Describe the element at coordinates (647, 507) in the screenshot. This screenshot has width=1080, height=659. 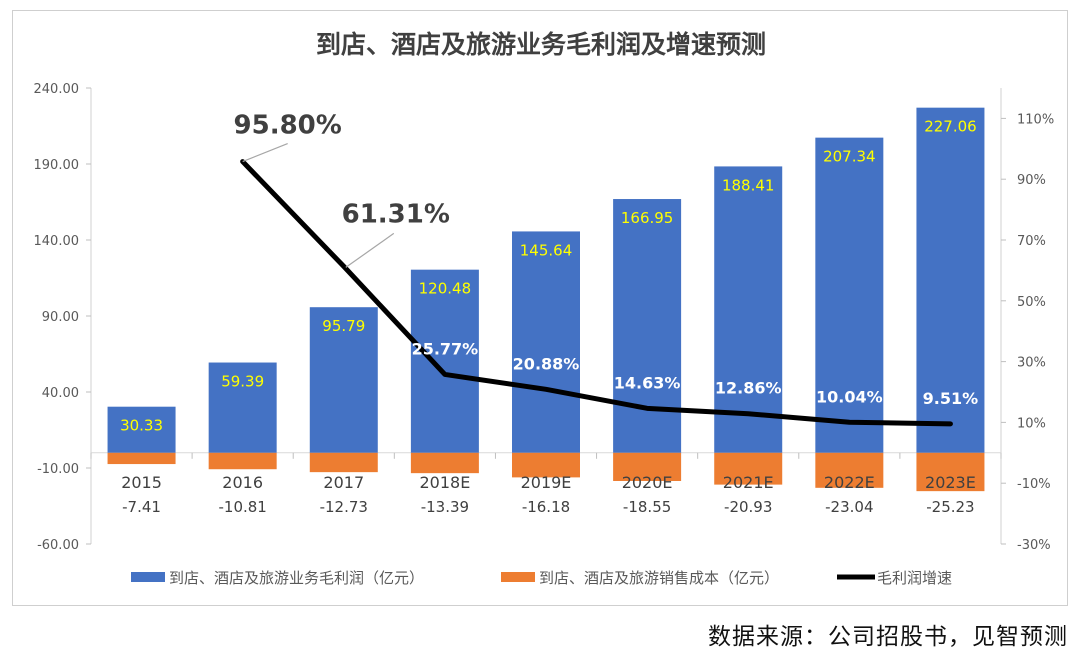
I see `cost-bar-label: -18.55` at that location.